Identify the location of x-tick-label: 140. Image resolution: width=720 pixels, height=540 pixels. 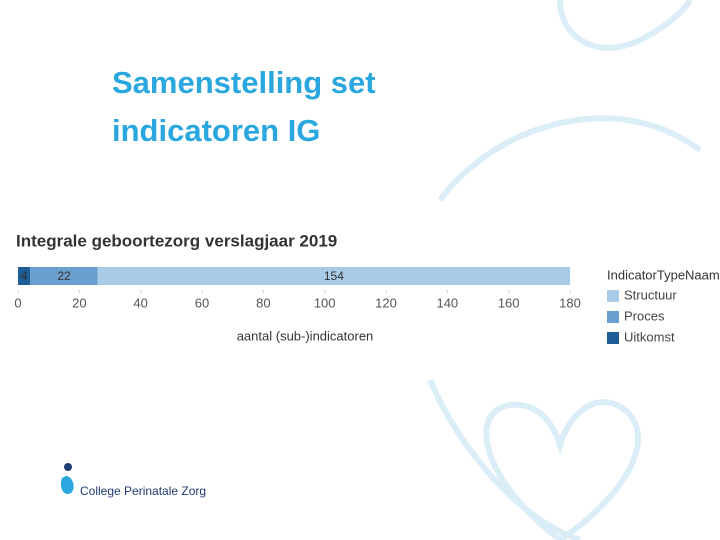
(447, 302).